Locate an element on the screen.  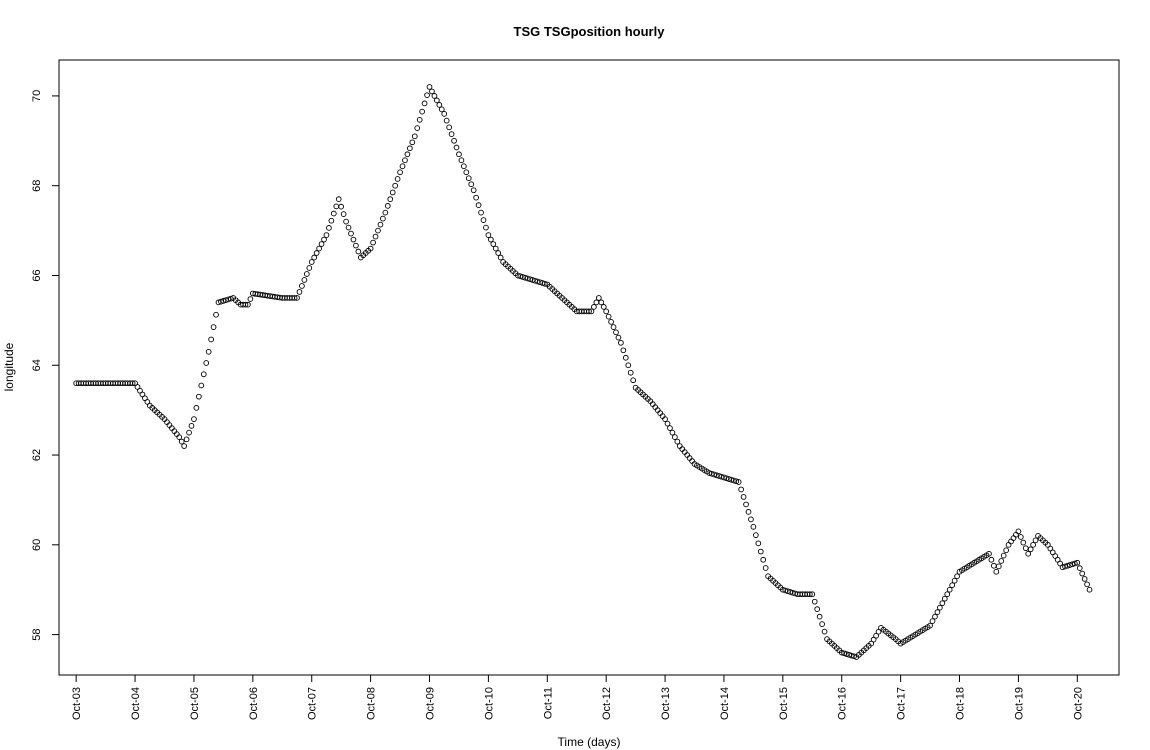
chart-title: TSG TSGposition hourly is located at coordinates (590, 31).